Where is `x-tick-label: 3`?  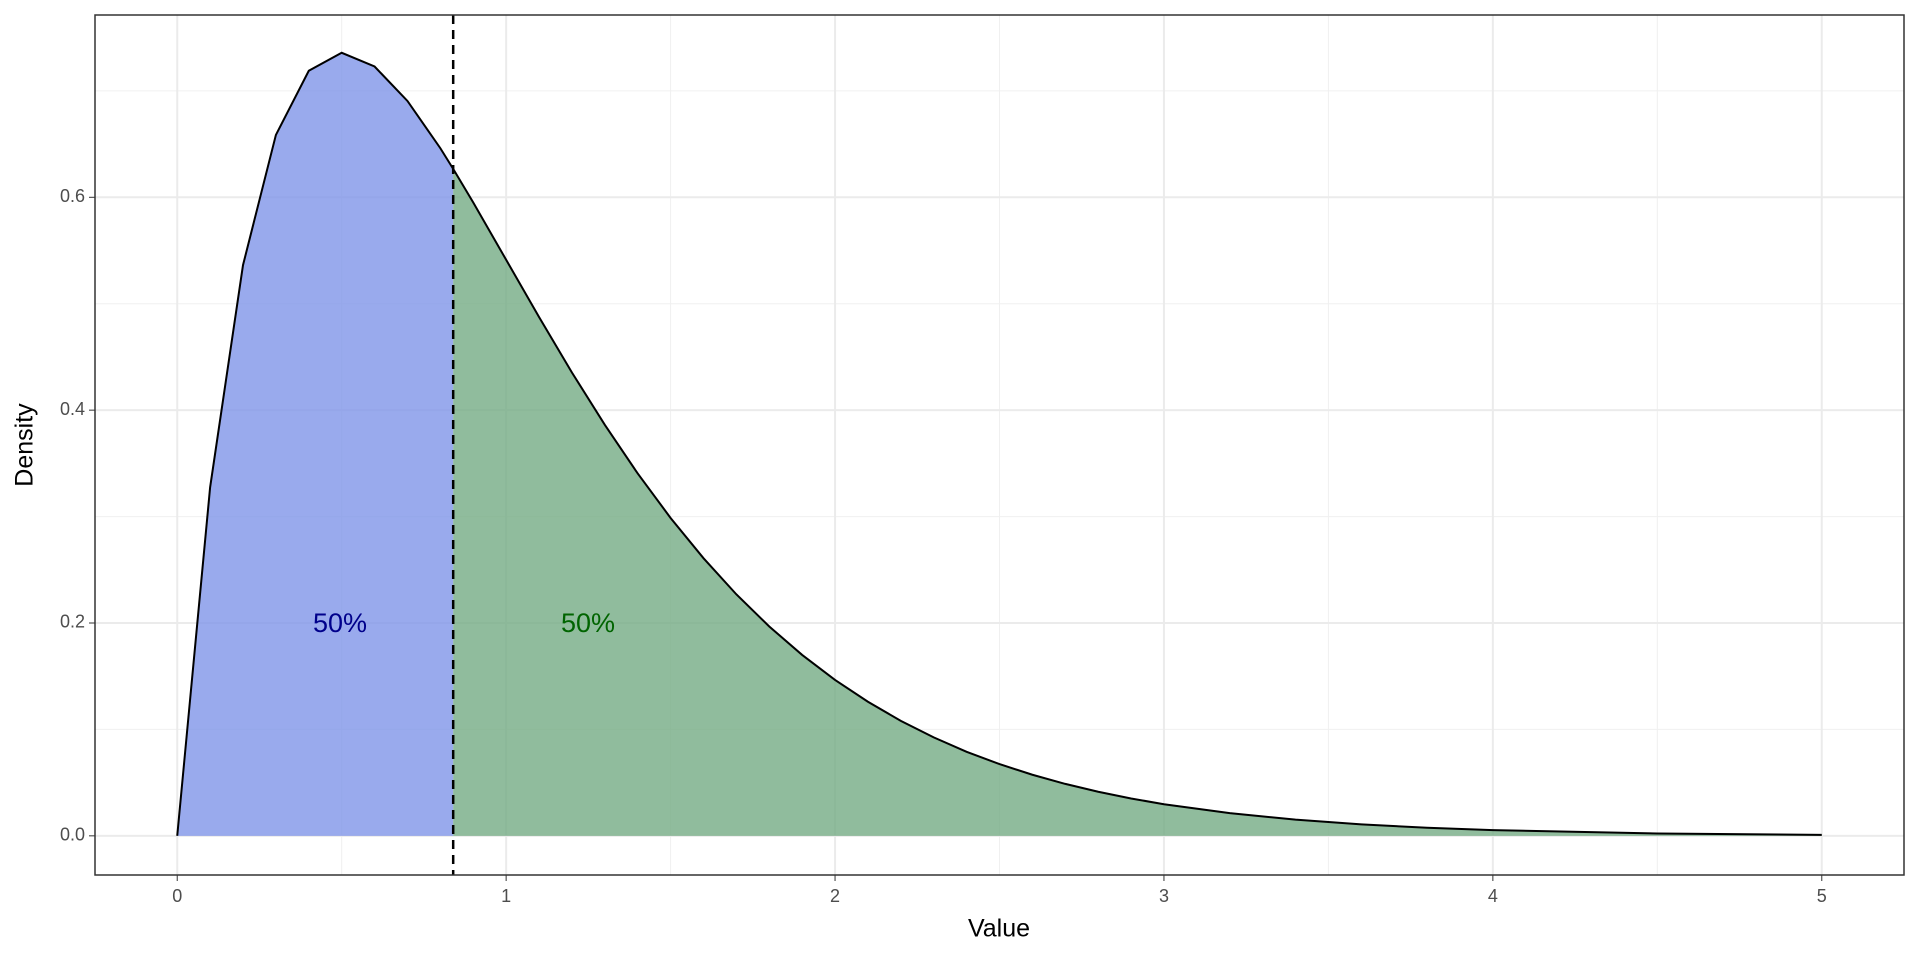 x-tick-label: 3 is located at coordinates (1164, 896).